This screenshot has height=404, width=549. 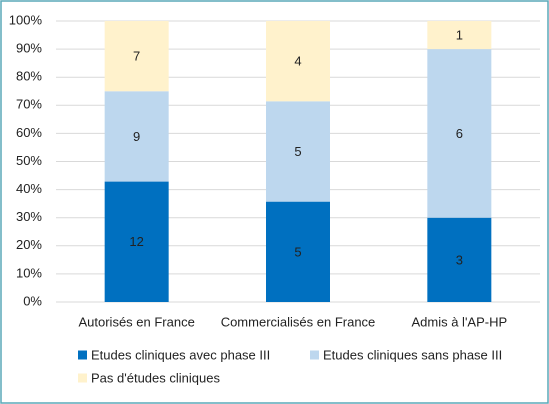 I want to click on data-label: 7, so click(x=136, y=56).